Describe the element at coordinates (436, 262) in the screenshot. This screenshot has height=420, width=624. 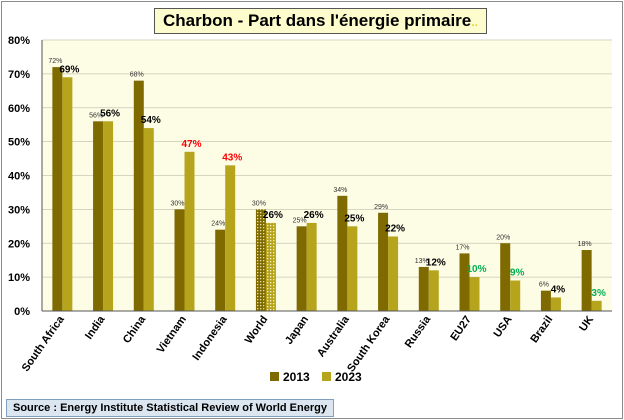
I see `data-label-2023: 12%` at that location.